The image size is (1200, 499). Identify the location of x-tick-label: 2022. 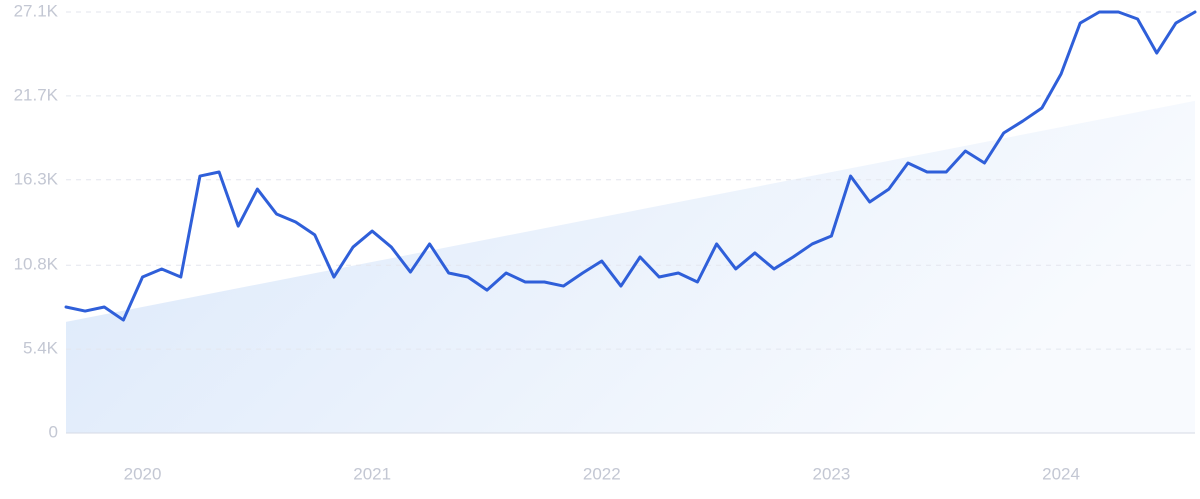
(602, 473).